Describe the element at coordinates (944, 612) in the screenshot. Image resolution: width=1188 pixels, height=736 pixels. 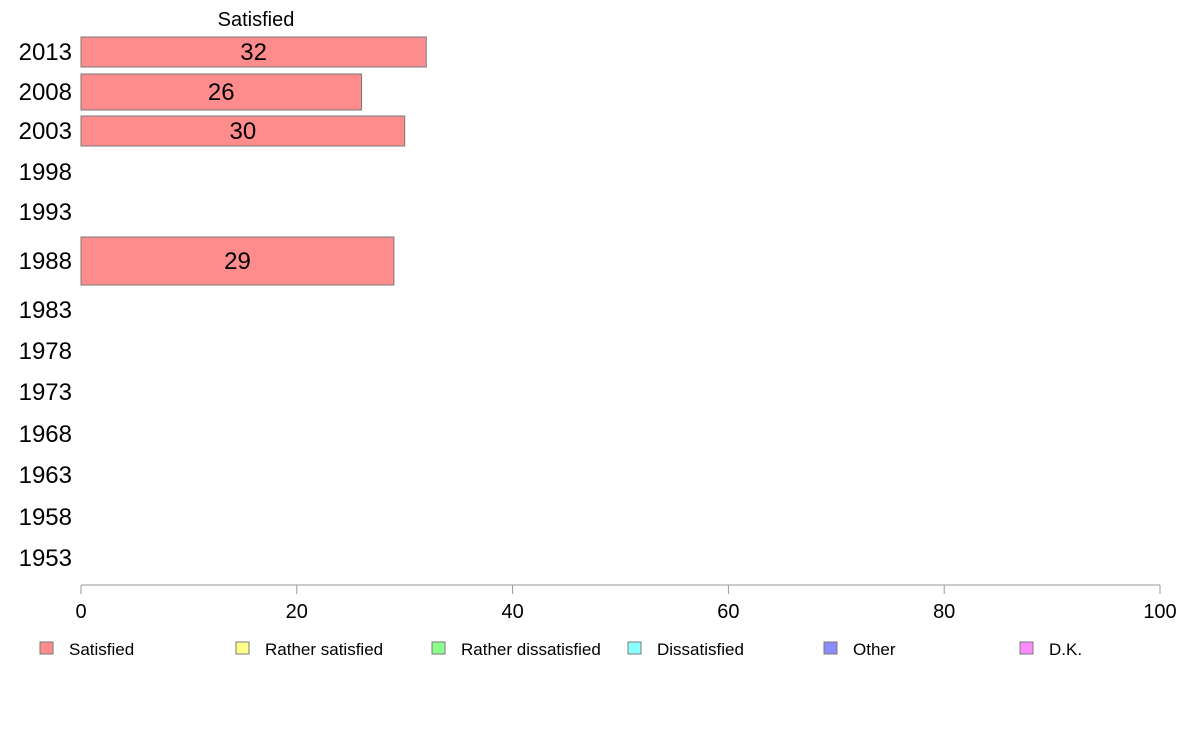
I see `x-tick-label: 80` at that location.